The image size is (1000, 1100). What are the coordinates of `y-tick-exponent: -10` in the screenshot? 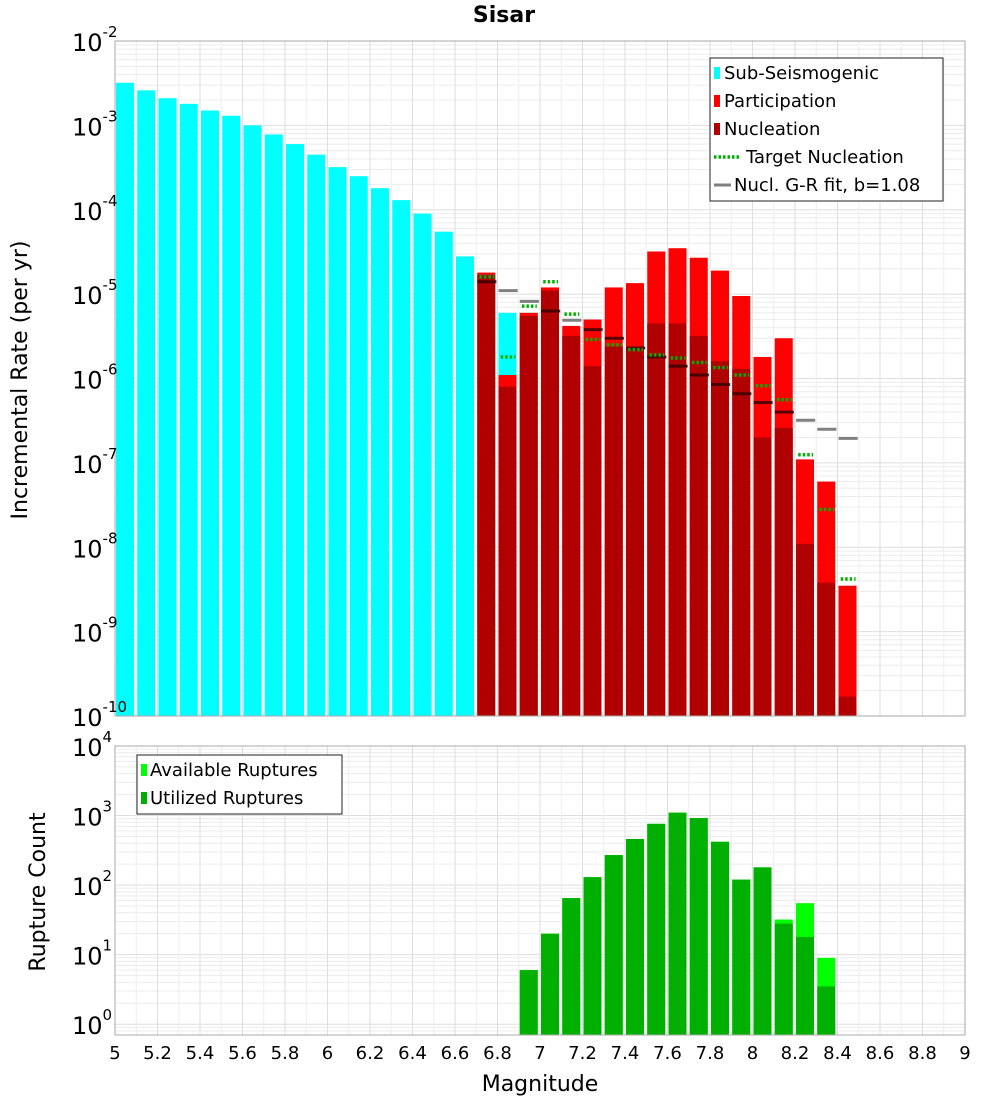 It's located at (115, 707).